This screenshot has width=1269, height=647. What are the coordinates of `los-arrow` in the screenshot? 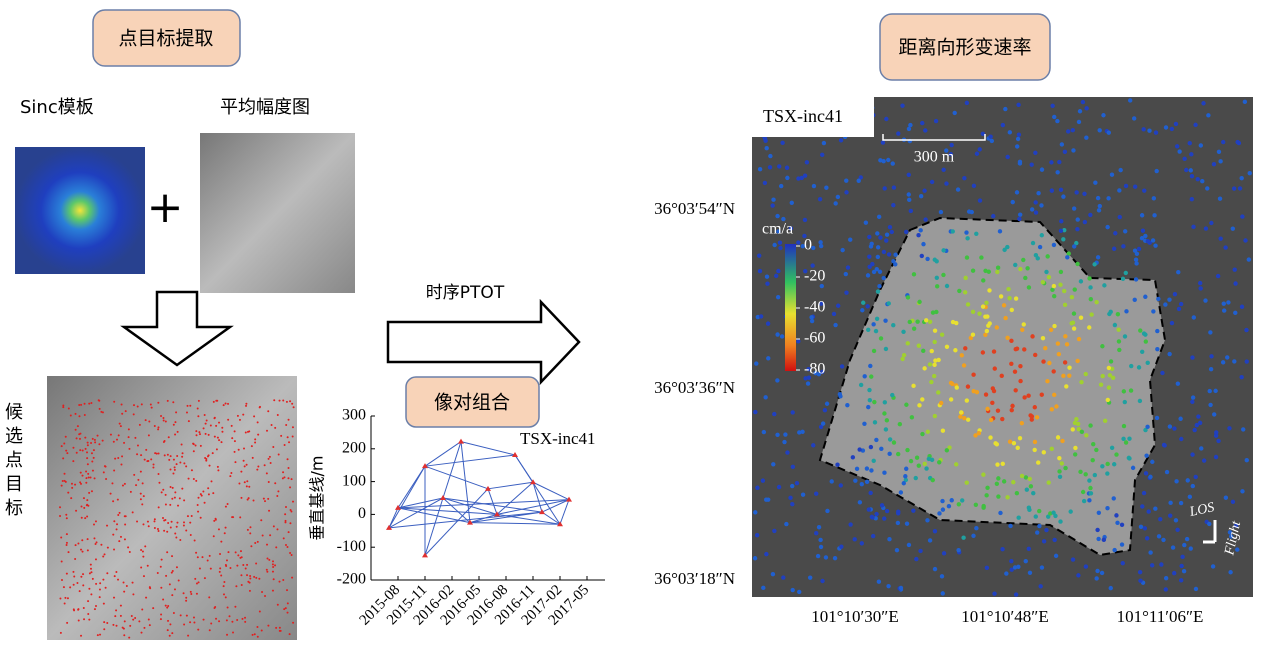 It's located at (1210, 532).